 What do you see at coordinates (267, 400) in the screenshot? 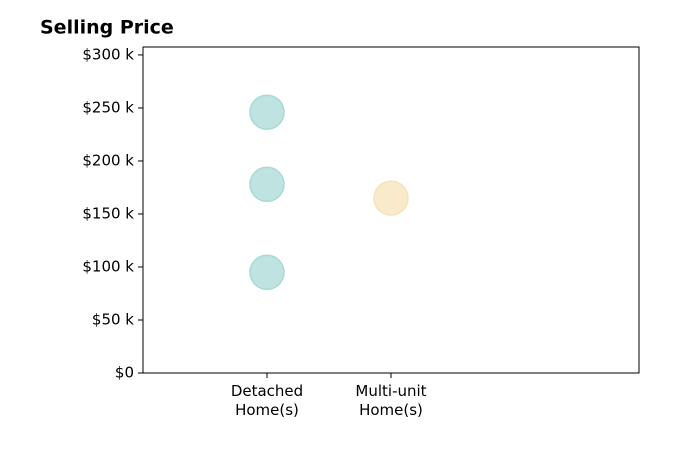
I see `x-tick-label: Detached Home(s)` at bounding box center [267, 400].